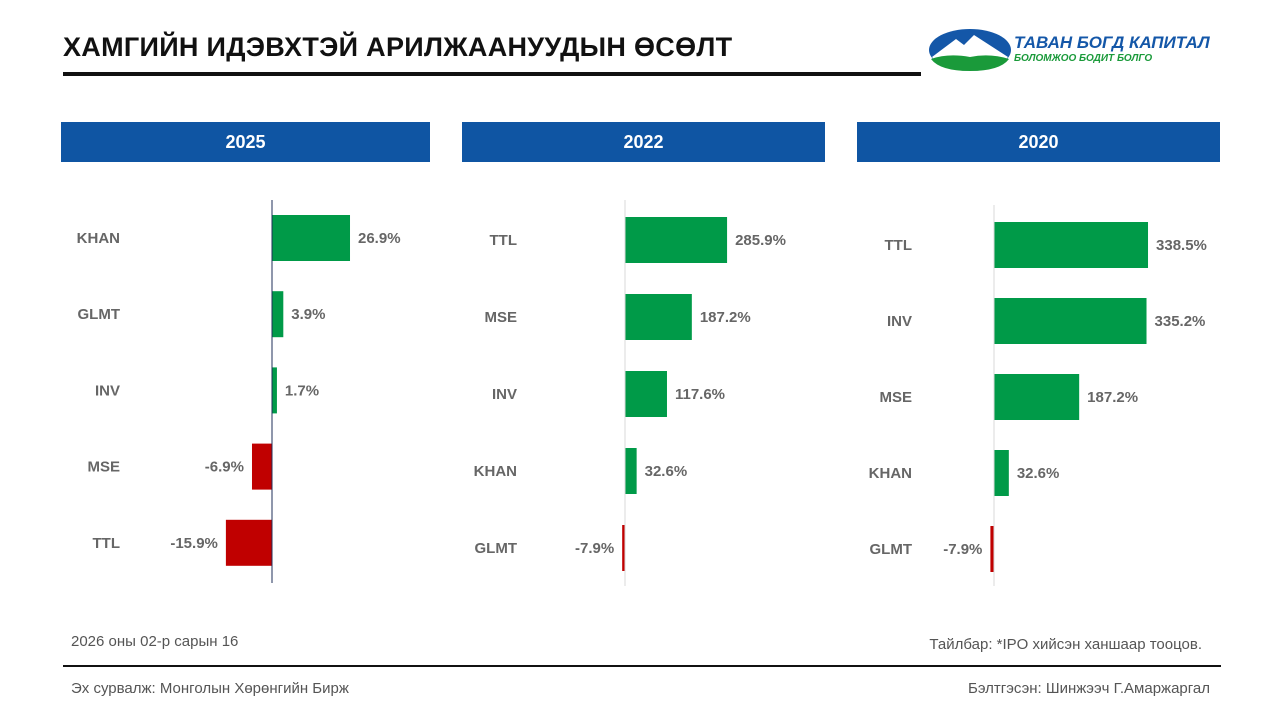 The width and height of the screenshot is (1280, 720). What do you see at coordinates (1112, 42) in the screenshot?
I see `logo-name: ТАВАН БОГД КАПИТАЛ` at bounding box center [1112, 42].